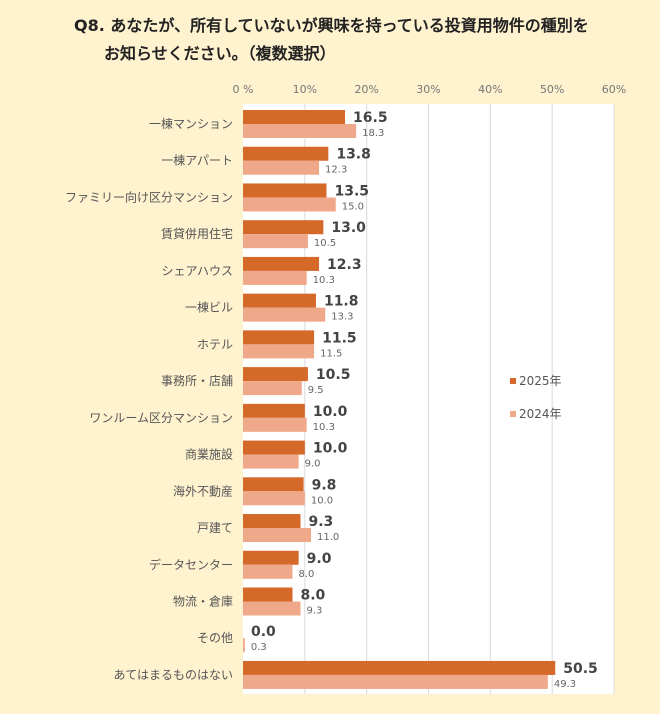 The image size is (660, 714). What do you see at coordinates (243, 89) in the screenshot?
I see `x-tick-label: 0 %` at bounding box center [243, 89].